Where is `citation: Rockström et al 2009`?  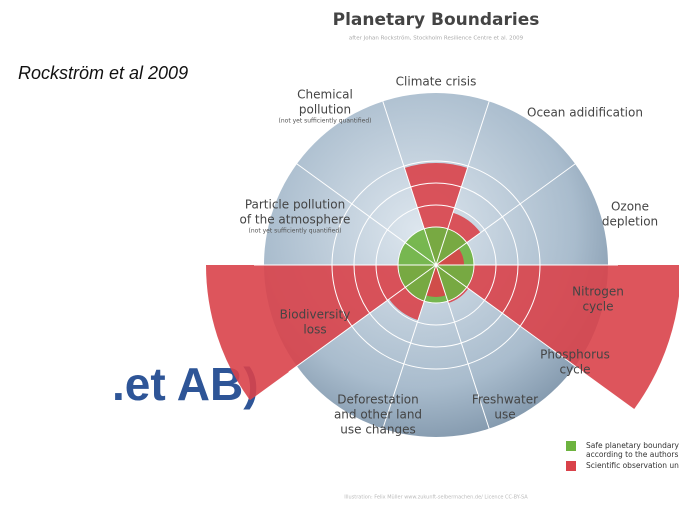 citation: Rockström et al 2009 is located at coordinates (103, 73).